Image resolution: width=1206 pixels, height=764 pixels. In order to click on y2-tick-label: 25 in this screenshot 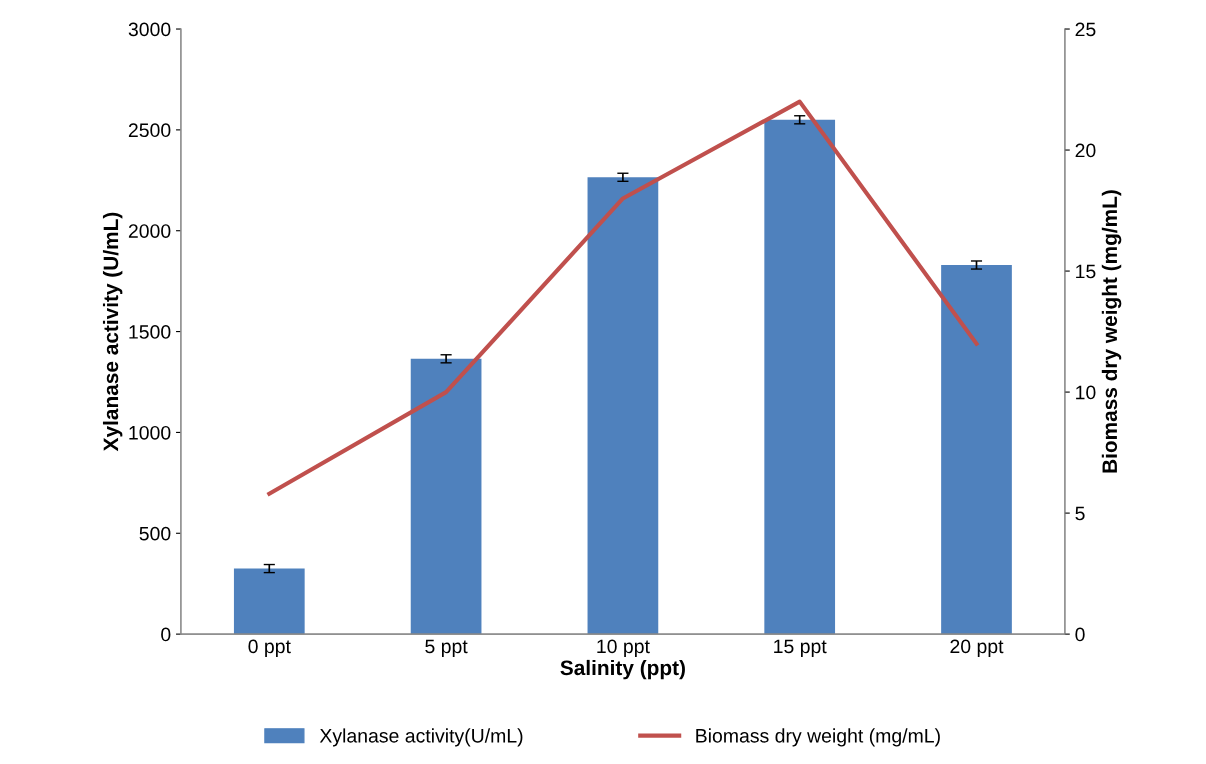, I will do `click(1085, 29)`.